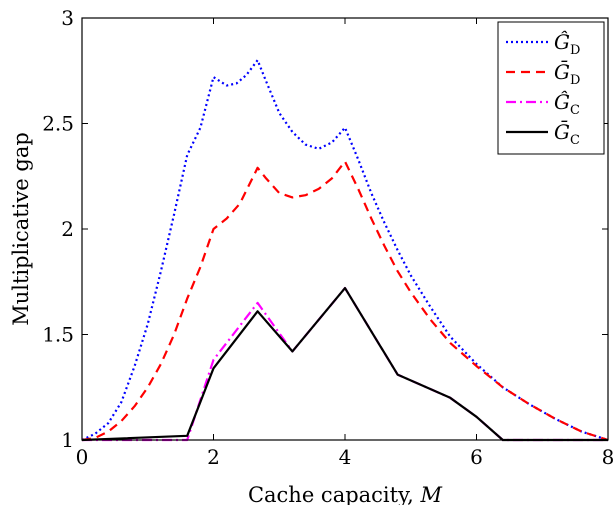  What do you see at coordinates (431, 494) in the screenshot?
I see `x-axis-label-variable: M` at bounding box center [431, 494].